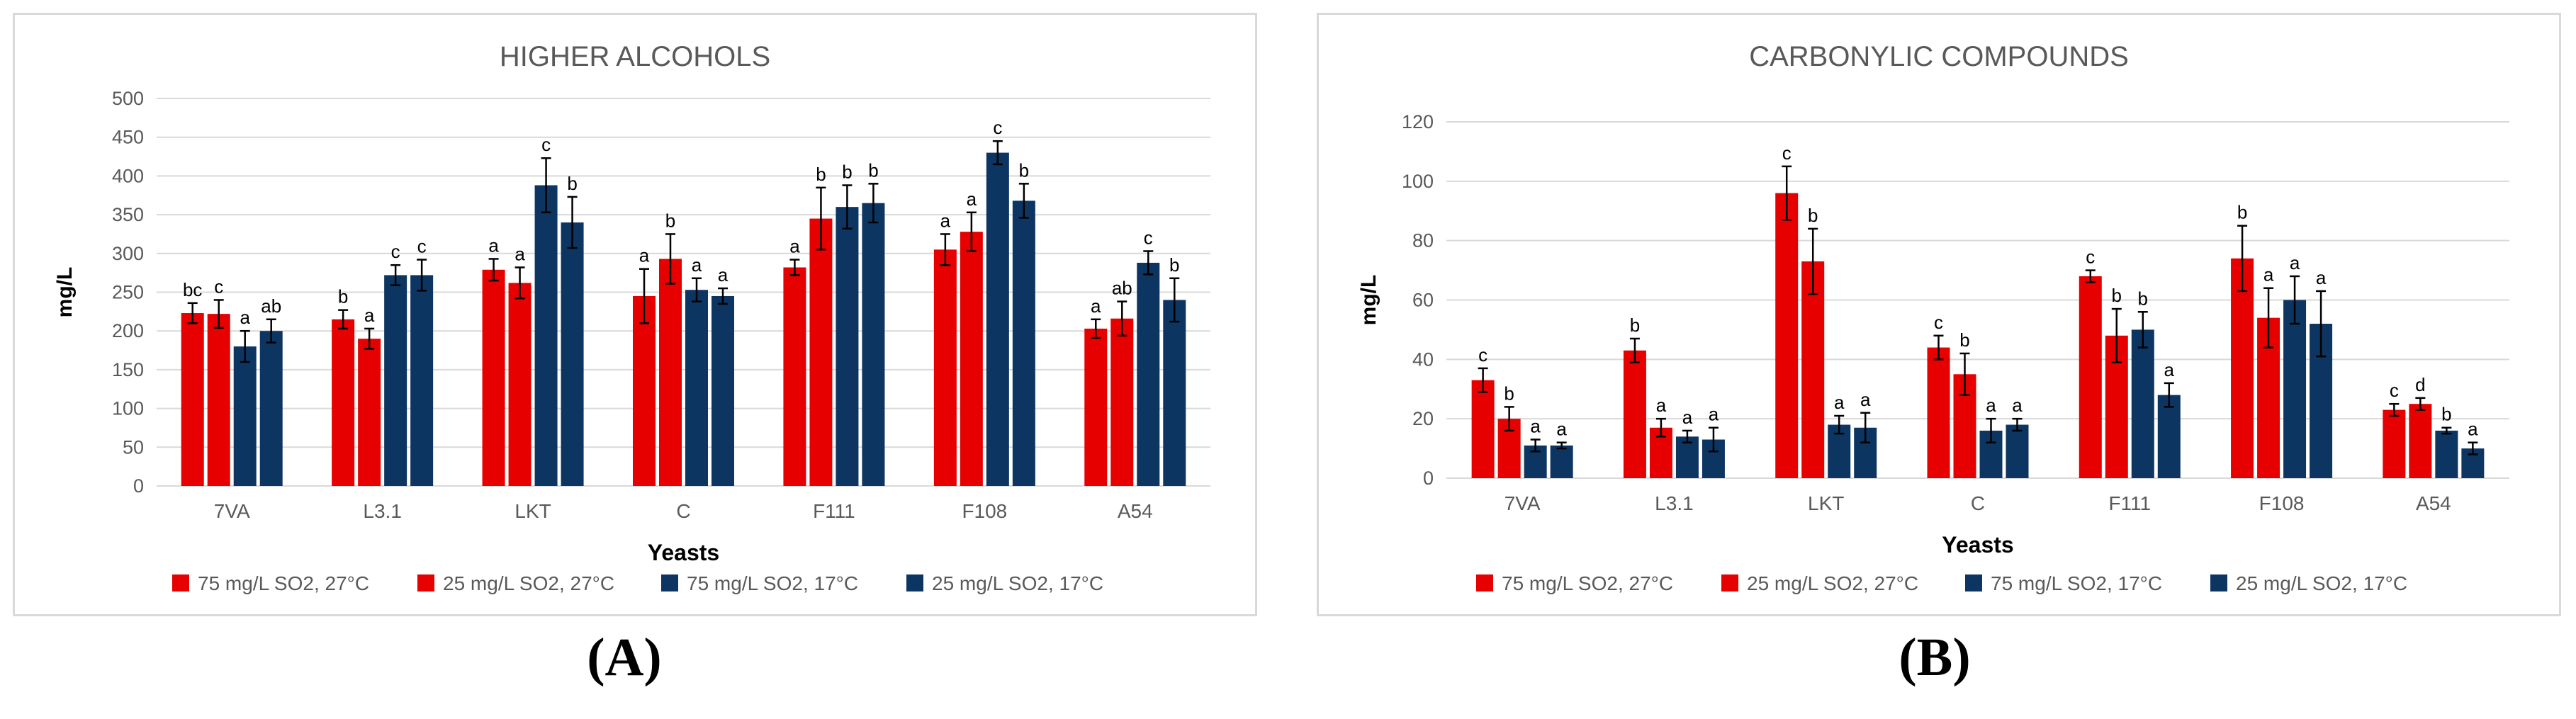 Image resolution: width=2576 pixels, height=719 pixels. I want to click on x-tick-label: A54, so click(1135, 511).